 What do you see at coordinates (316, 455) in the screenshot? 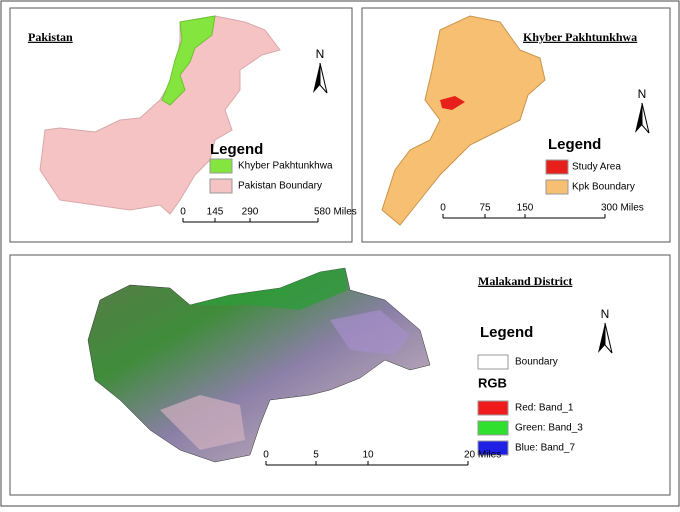
I see `scale-label: 5` at bounding box center [316, 455].